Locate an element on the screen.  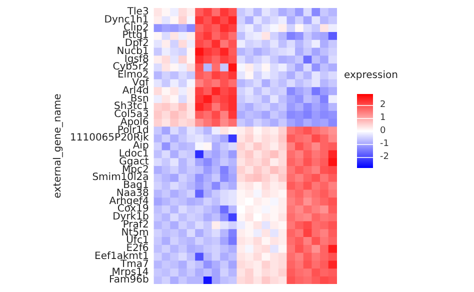
y-axis-title: external_gene_name is located at coordinates (58, 146).